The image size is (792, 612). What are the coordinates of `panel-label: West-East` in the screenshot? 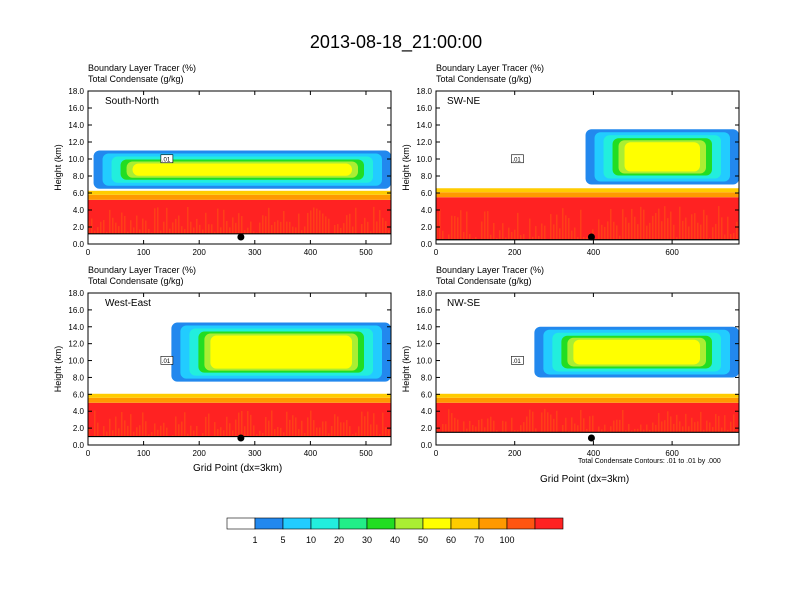 It's located at (128, 303).